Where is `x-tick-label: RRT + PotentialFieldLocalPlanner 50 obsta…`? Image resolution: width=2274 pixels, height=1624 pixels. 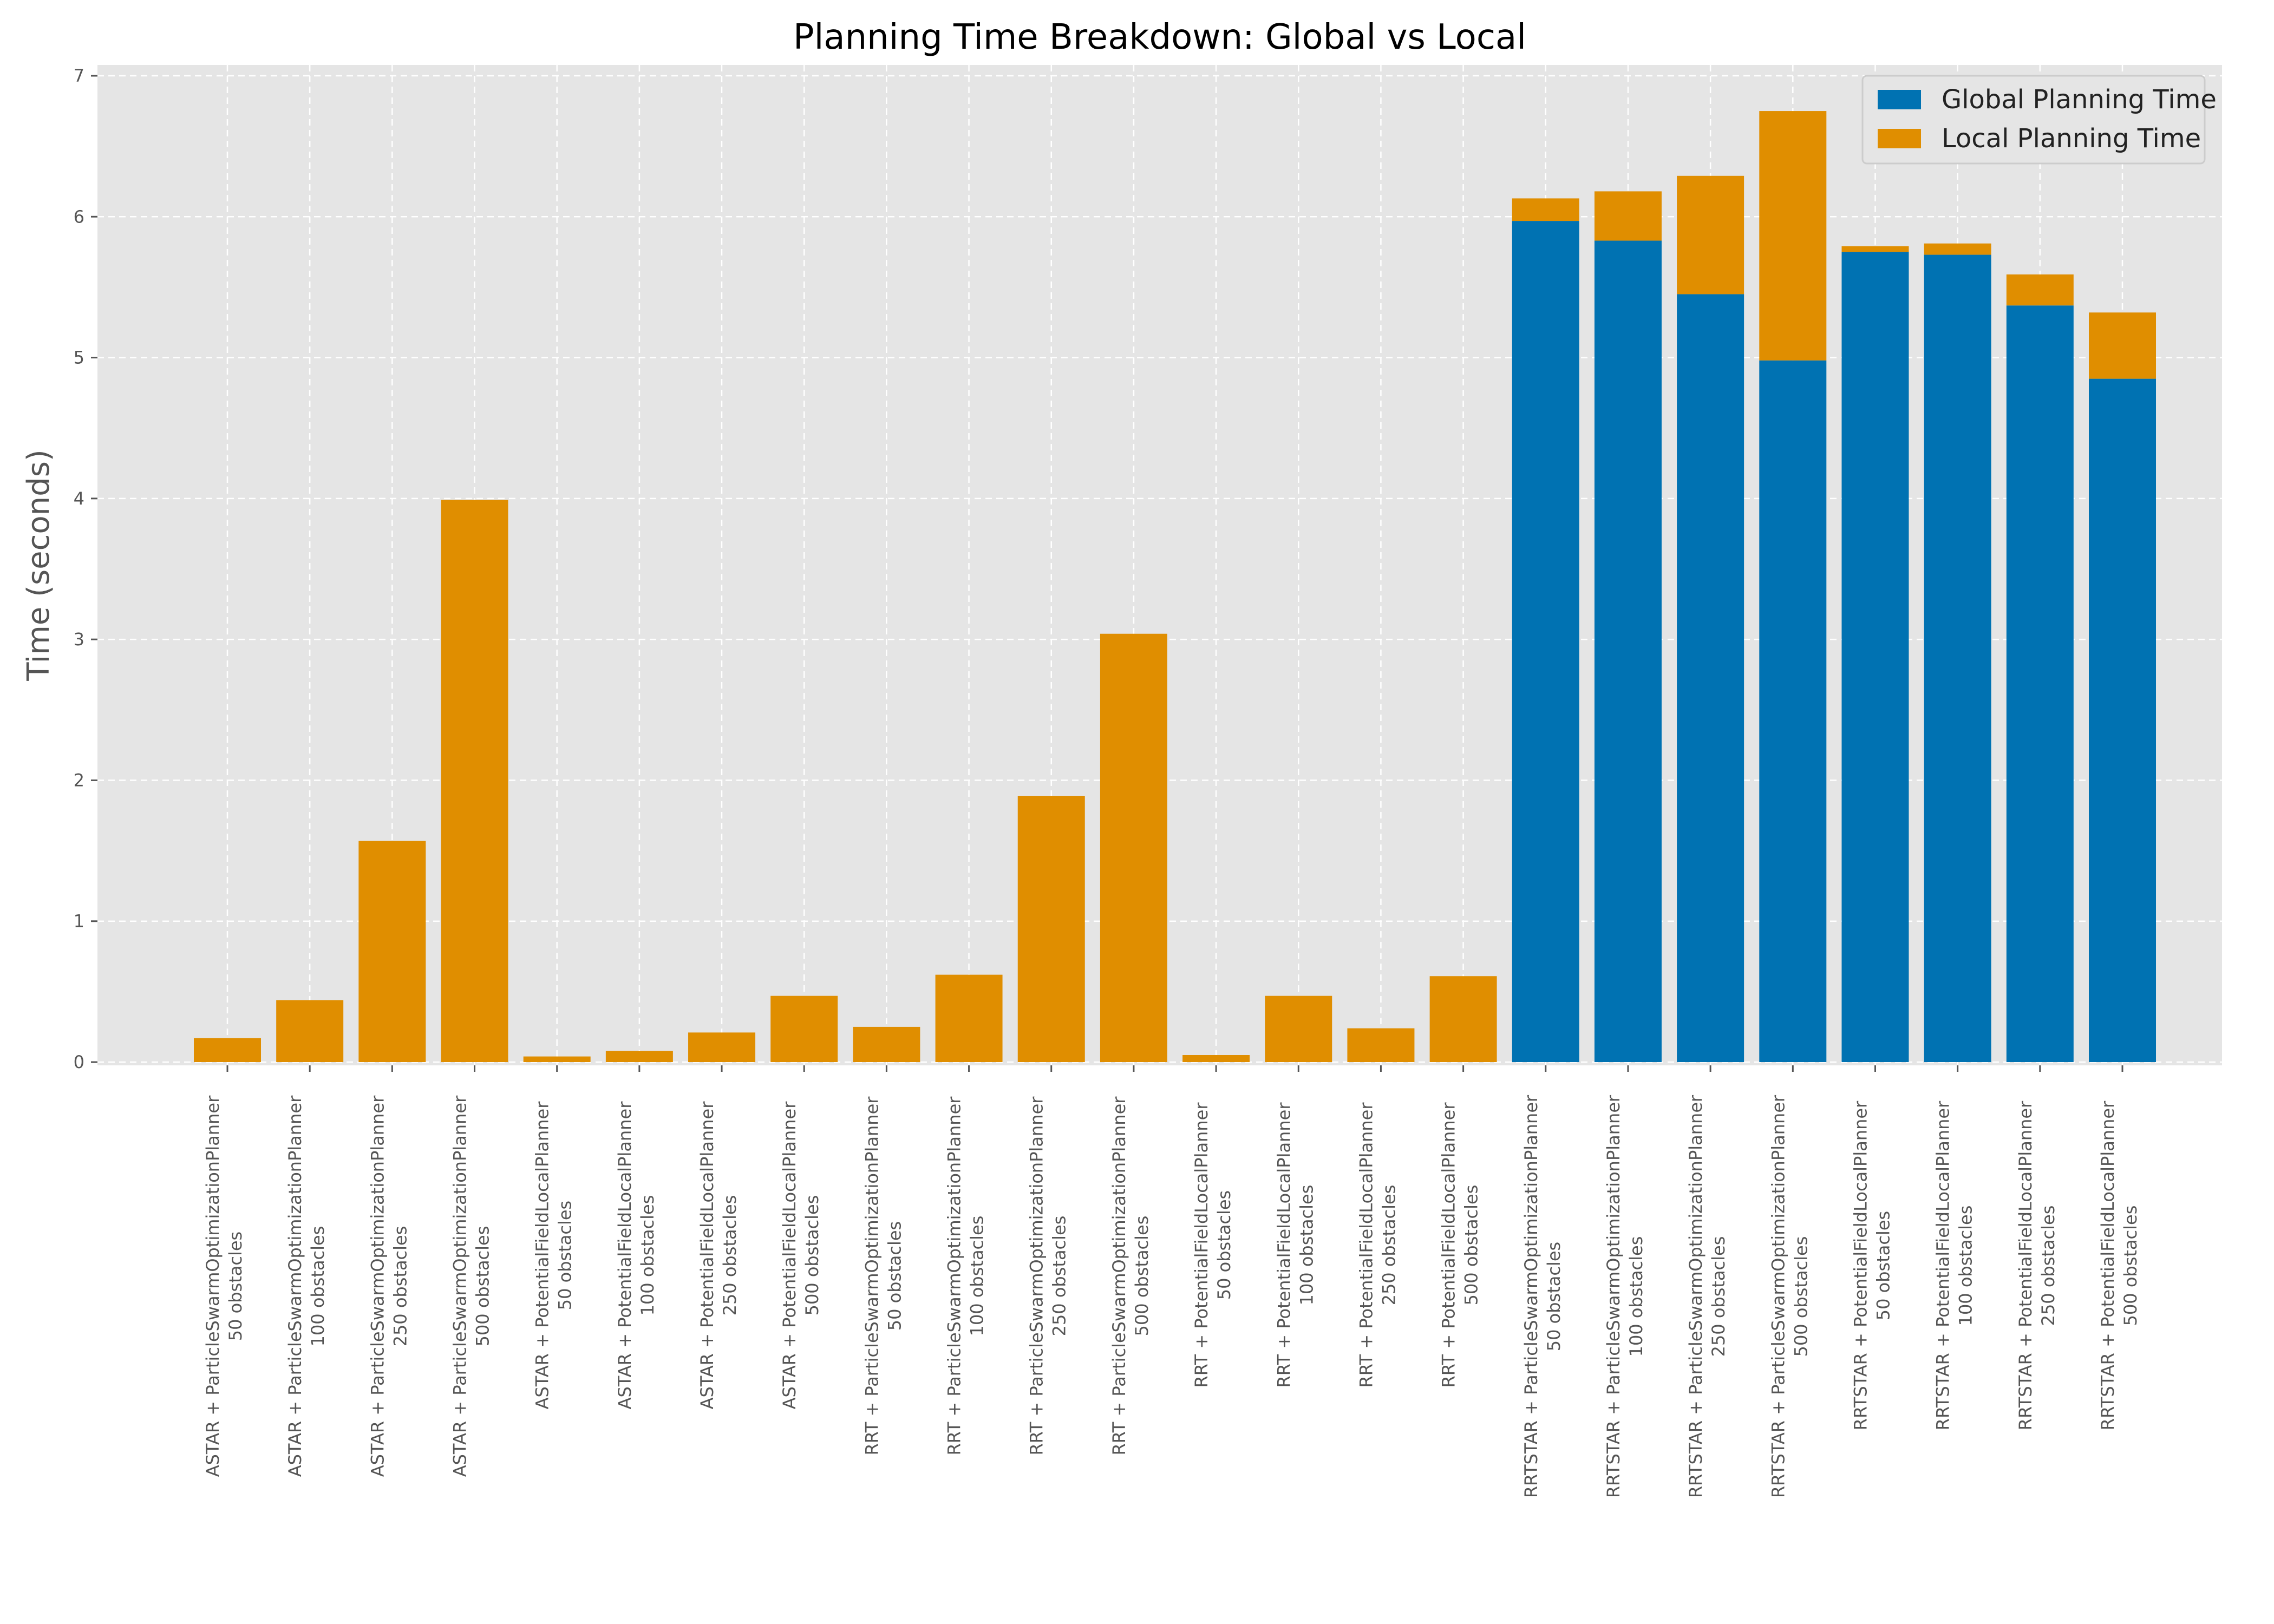 x-tick-label: RRT + PotentialFieldLocalPlanner 50 obsta… is located at coordinates (1212, 1245).